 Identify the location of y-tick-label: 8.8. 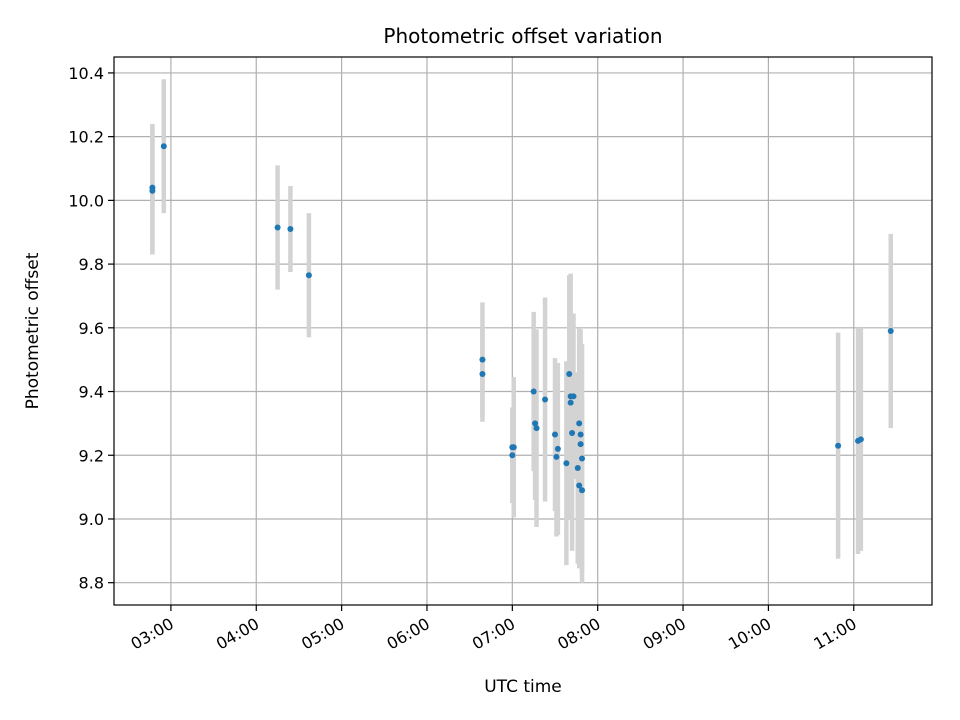
(91, 583).